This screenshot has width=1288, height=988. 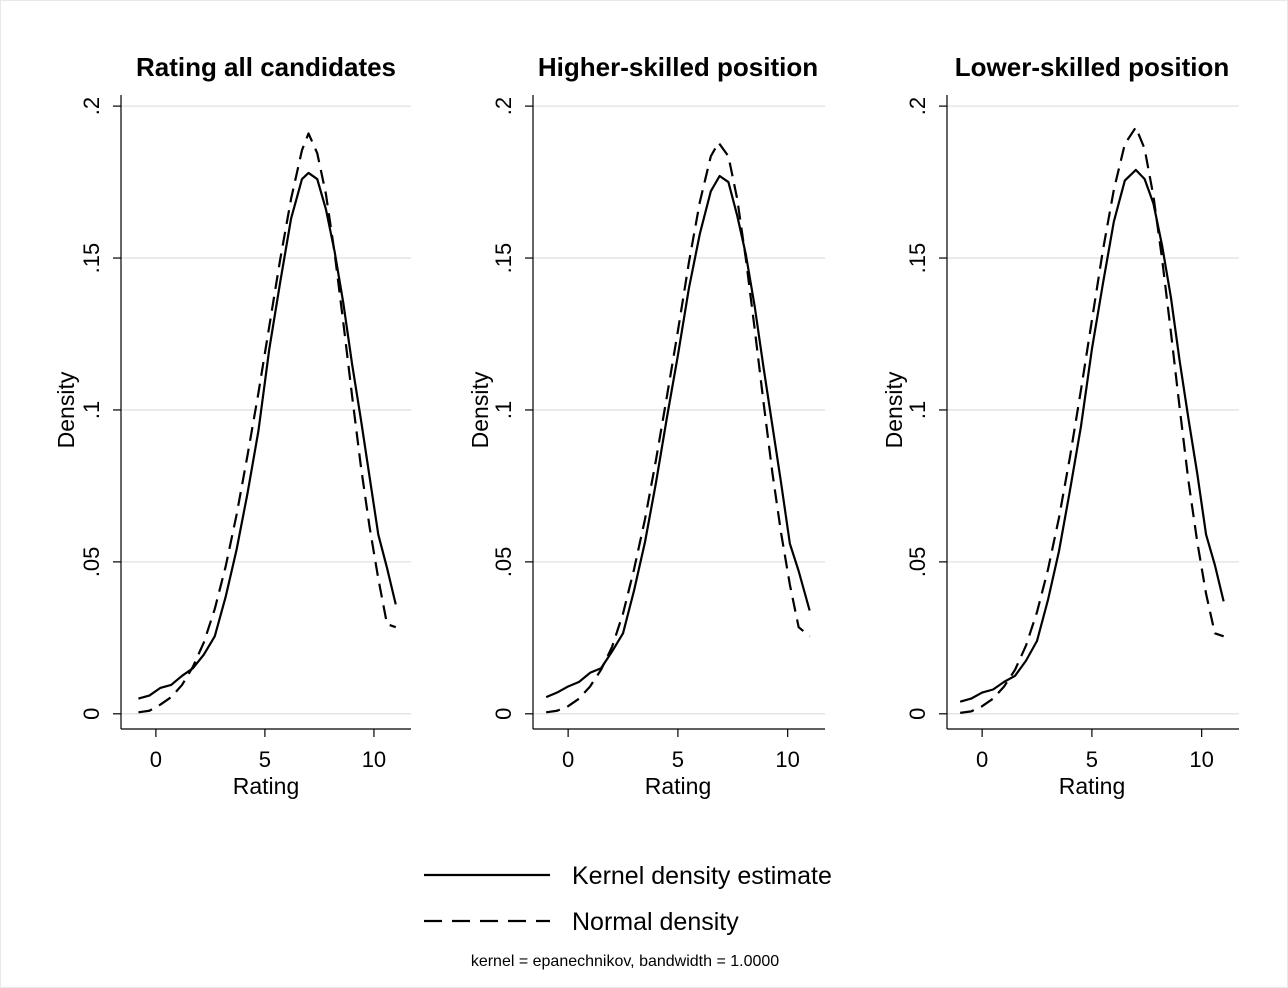 I want to click on panel-title: Rating all candidates, so click(x=266, y=67).